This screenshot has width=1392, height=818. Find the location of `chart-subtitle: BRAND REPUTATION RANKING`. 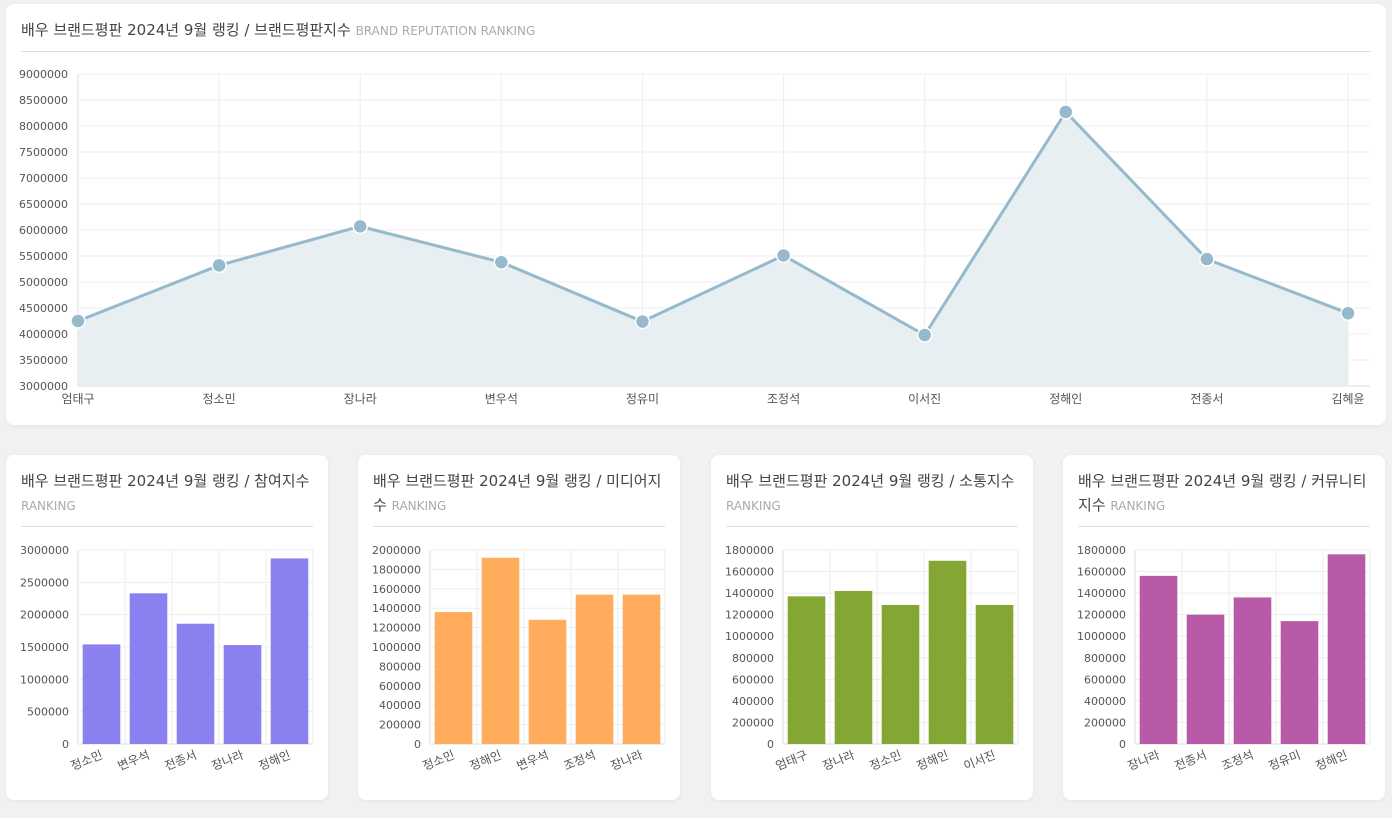

chart-subtitle: BRAND REPUTATION RANKING is located at coordinates (445, 31).